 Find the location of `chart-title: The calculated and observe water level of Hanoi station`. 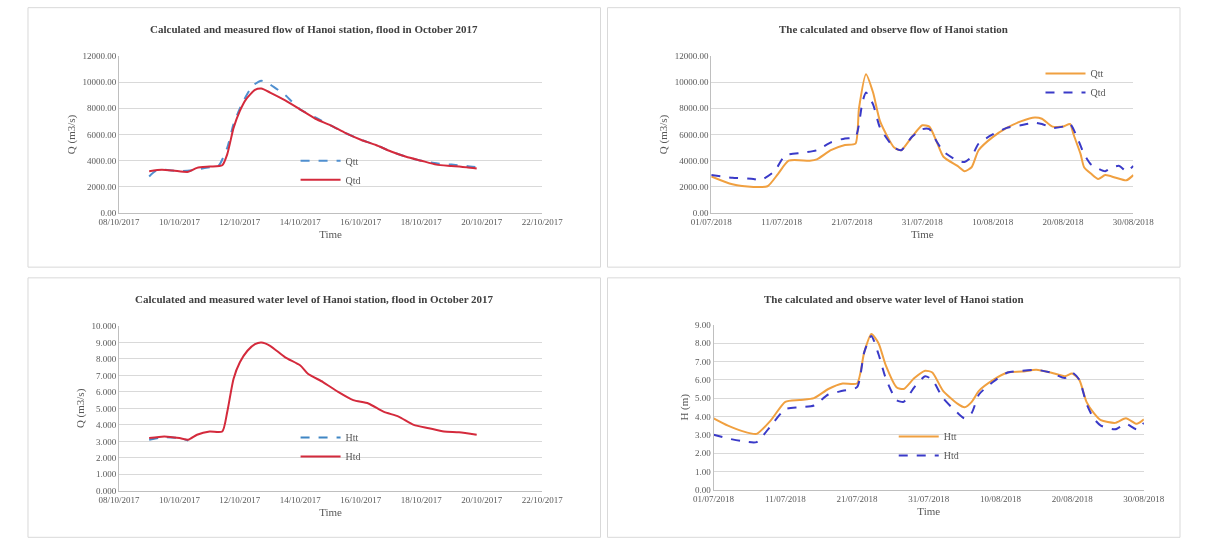

chart-title: The calculated and observe water level of Hanoi station is located at coordinates (894, 299).